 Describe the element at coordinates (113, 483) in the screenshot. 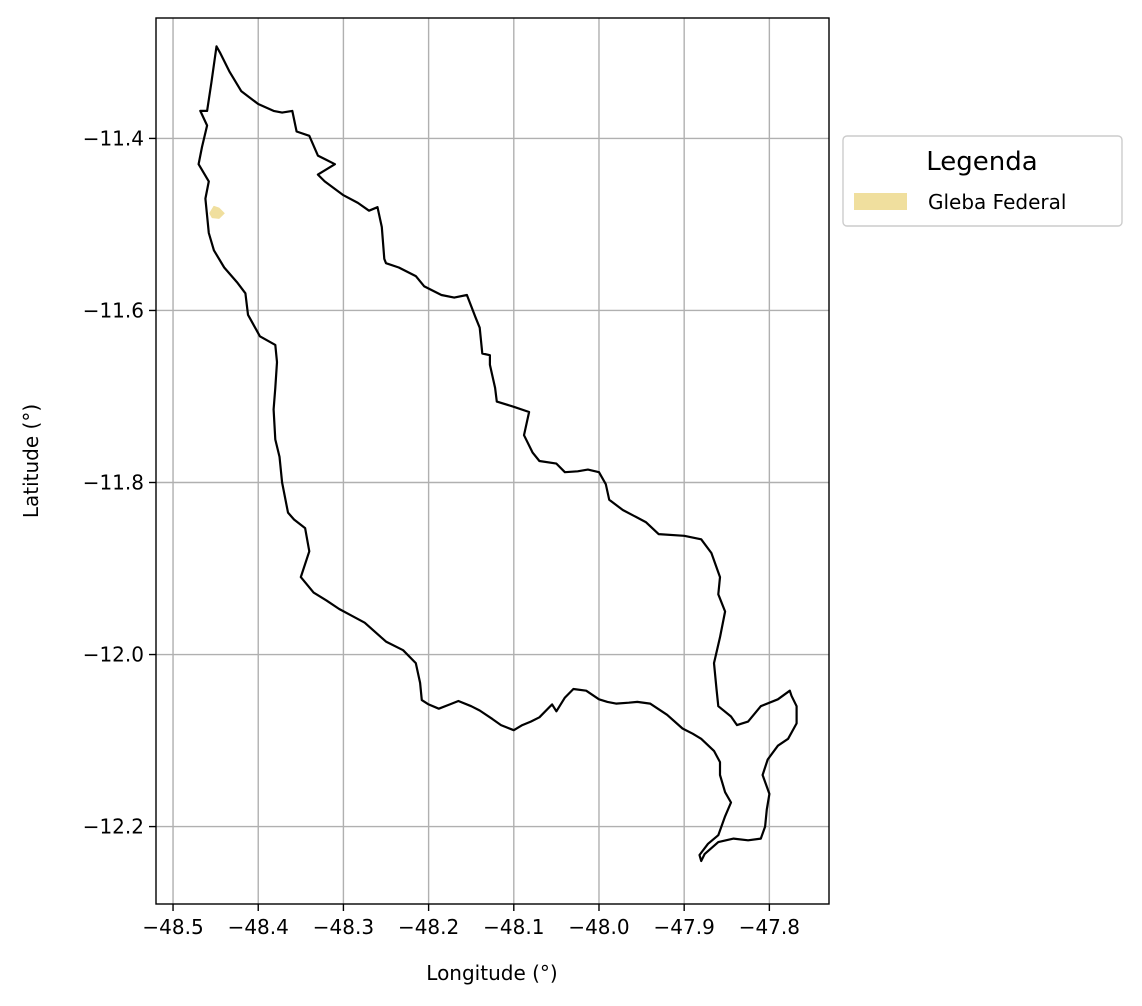

I see `y-tick-label: −11.8` at that location.